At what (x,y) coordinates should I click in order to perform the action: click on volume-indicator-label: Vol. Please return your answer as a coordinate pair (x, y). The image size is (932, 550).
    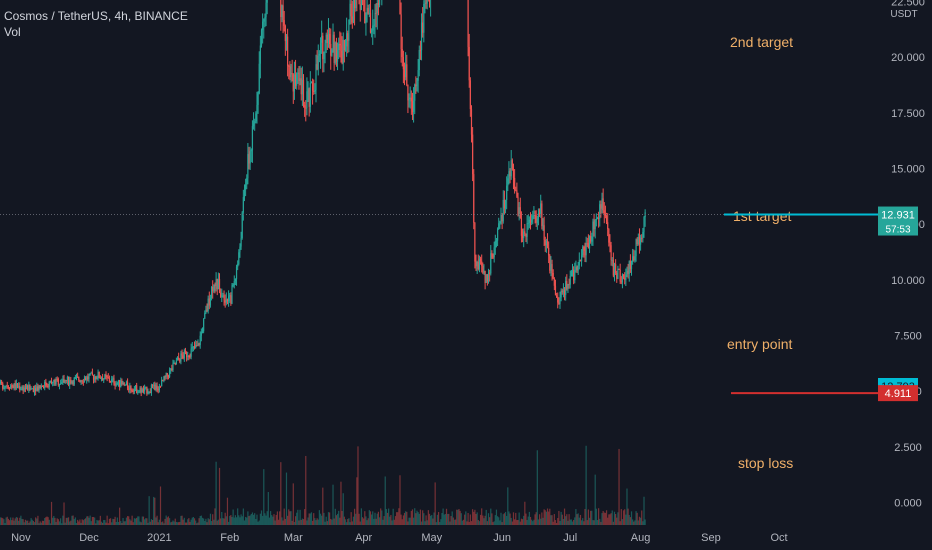
    Looking at the image, I should click on (12, 32).